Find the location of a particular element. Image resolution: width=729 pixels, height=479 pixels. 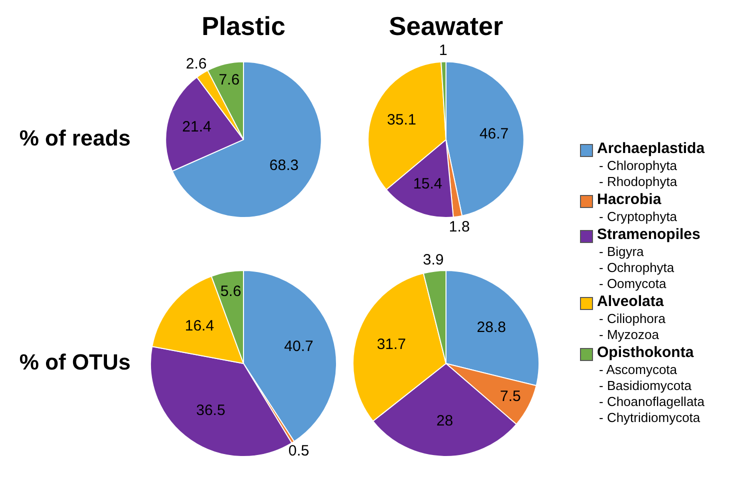

data-label: 2.6 is located at coordinates (196, 63).